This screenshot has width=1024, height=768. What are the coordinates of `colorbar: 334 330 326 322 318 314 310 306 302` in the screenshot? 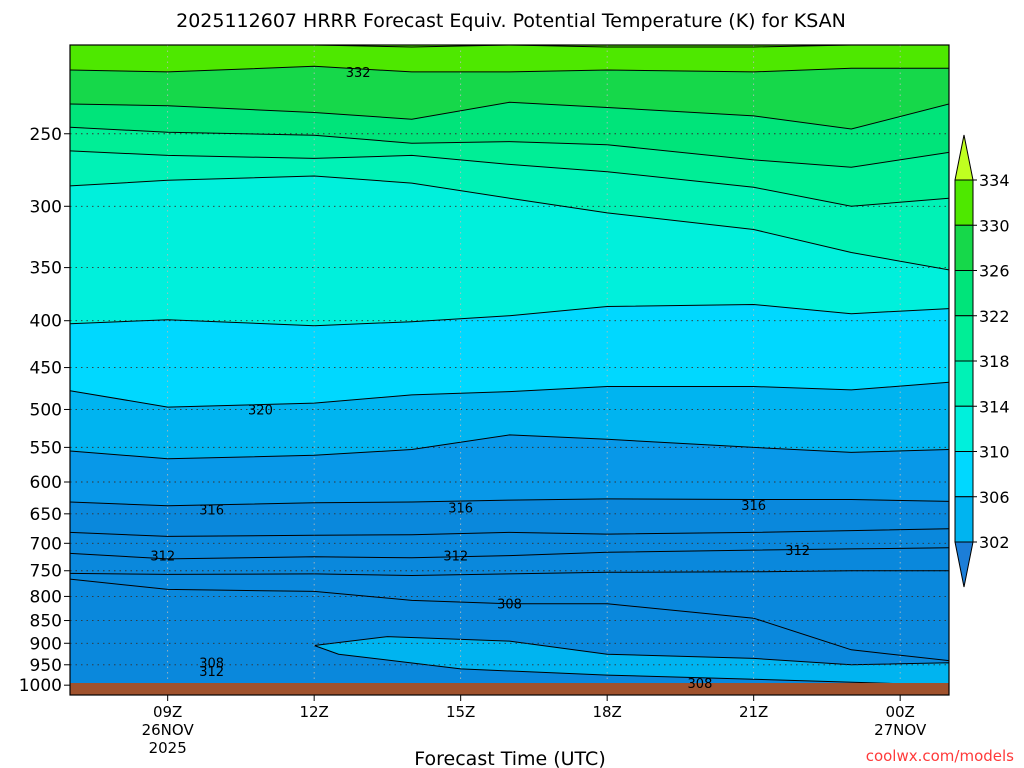 It's located at (982, 361).